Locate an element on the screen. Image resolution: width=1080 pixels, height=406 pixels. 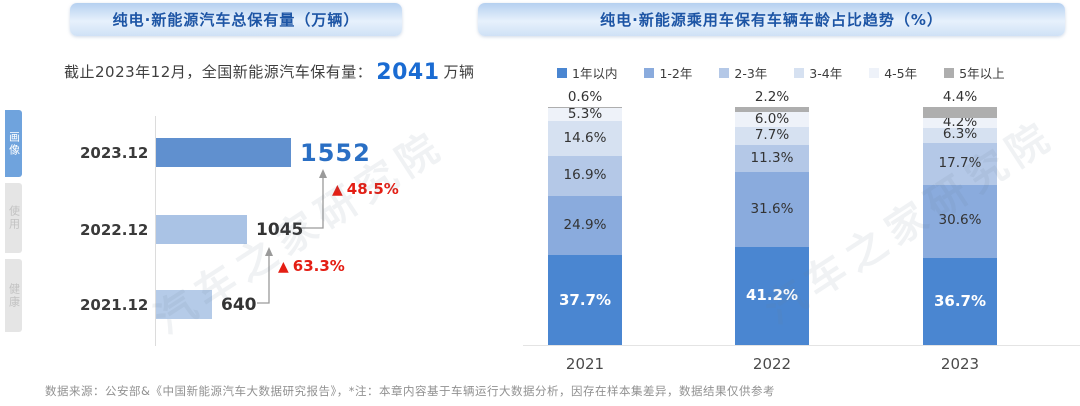
stacked-column-2022: 41.2% 31.6% 11.3% 7.7% 6.0% 2.2% is located at coordinates (772, 217).